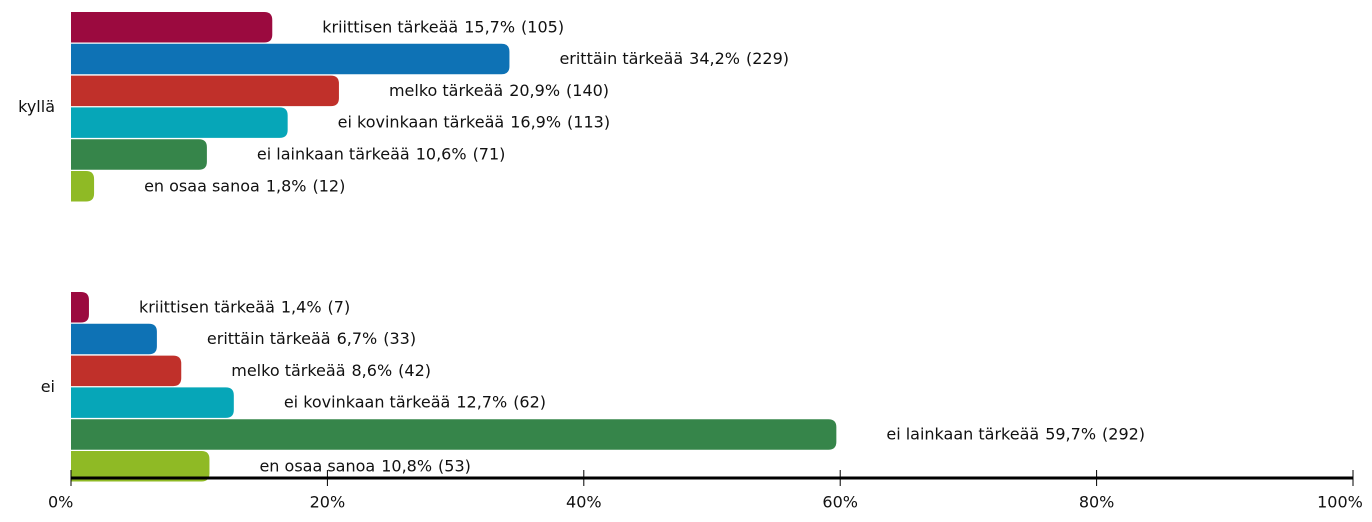 The image size is (1372, 522). What do you see at coordinates (454, 465) in the screenshot?
I see `count-label: (53)` at bounding box center [454, 465].